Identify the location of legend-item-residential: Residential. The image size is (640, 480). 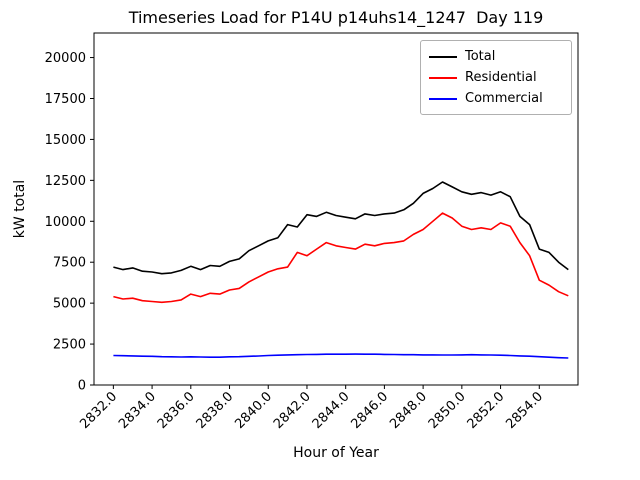
(496, 77).